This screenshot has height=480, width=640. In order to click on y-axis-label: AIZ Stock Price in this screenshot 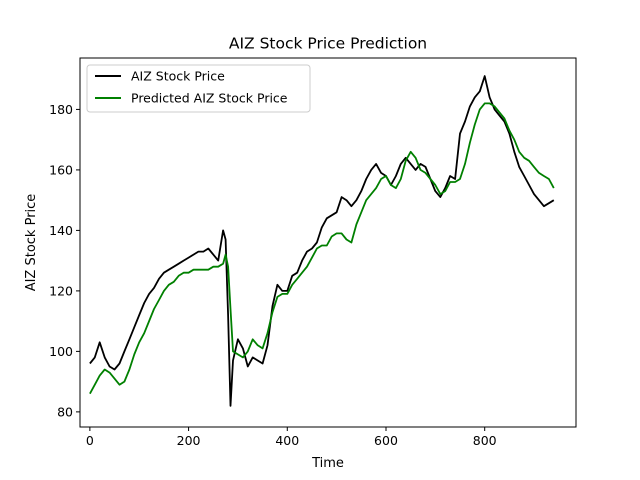, I will do `click(31, 243)`.